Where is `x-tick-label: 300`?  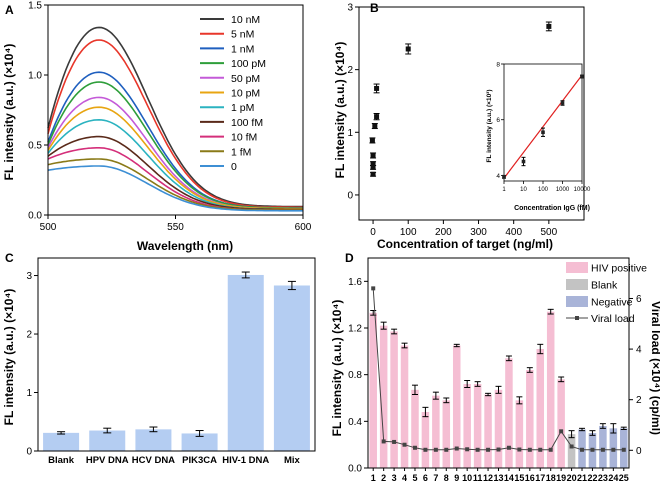 x-tick-label: 300 is located at coordinates (478, 232).